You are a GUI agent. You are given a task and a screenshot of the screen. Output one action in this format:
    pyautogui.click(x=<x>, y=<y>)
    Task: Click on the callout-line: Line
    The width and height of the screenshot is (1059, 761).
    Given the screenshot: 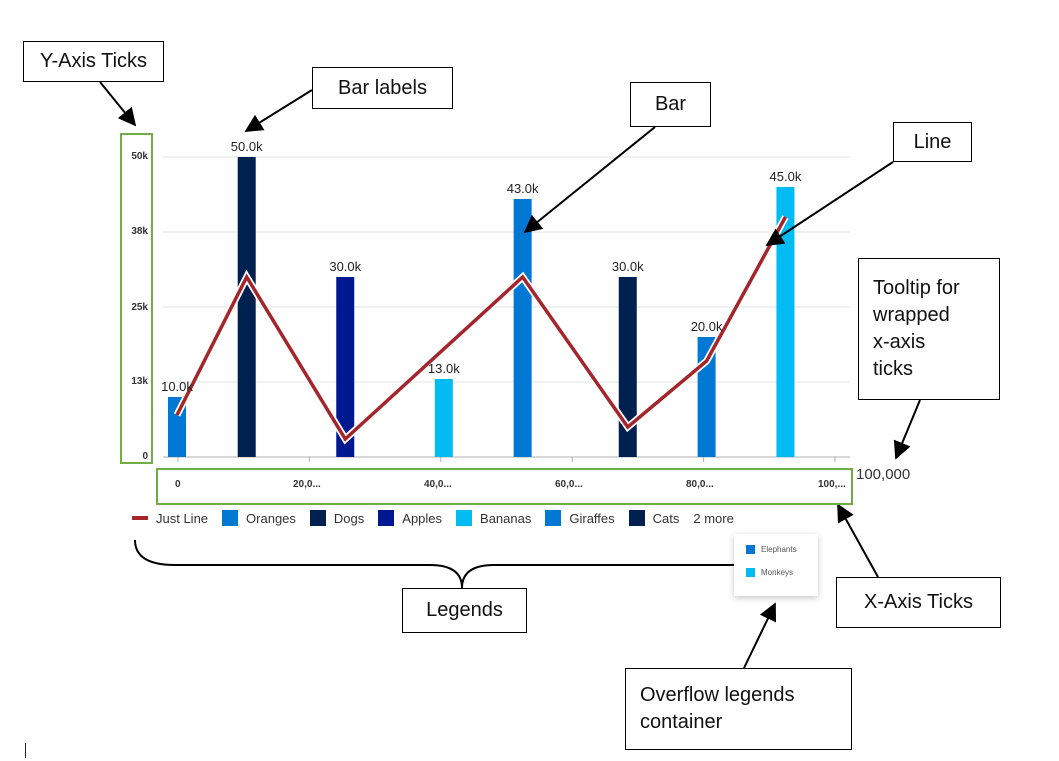 What is the action you would take?
    pyautogui.click(x=932, y=142)
    